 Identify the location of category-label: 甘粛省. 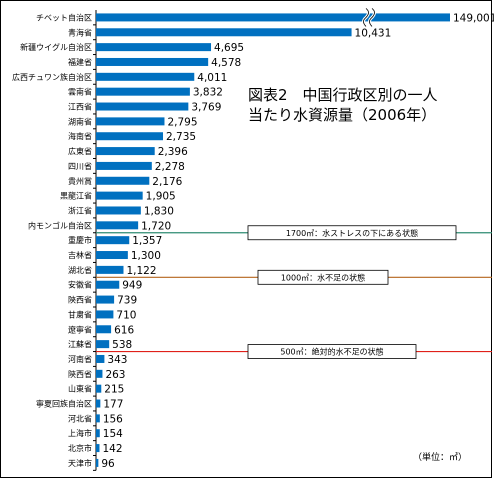
(80, 314).